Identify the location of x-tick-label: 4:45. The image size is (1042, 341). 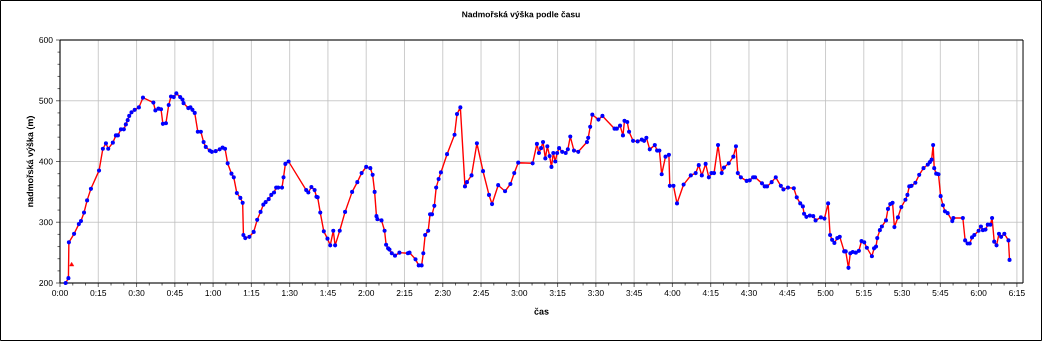
(787, 293).